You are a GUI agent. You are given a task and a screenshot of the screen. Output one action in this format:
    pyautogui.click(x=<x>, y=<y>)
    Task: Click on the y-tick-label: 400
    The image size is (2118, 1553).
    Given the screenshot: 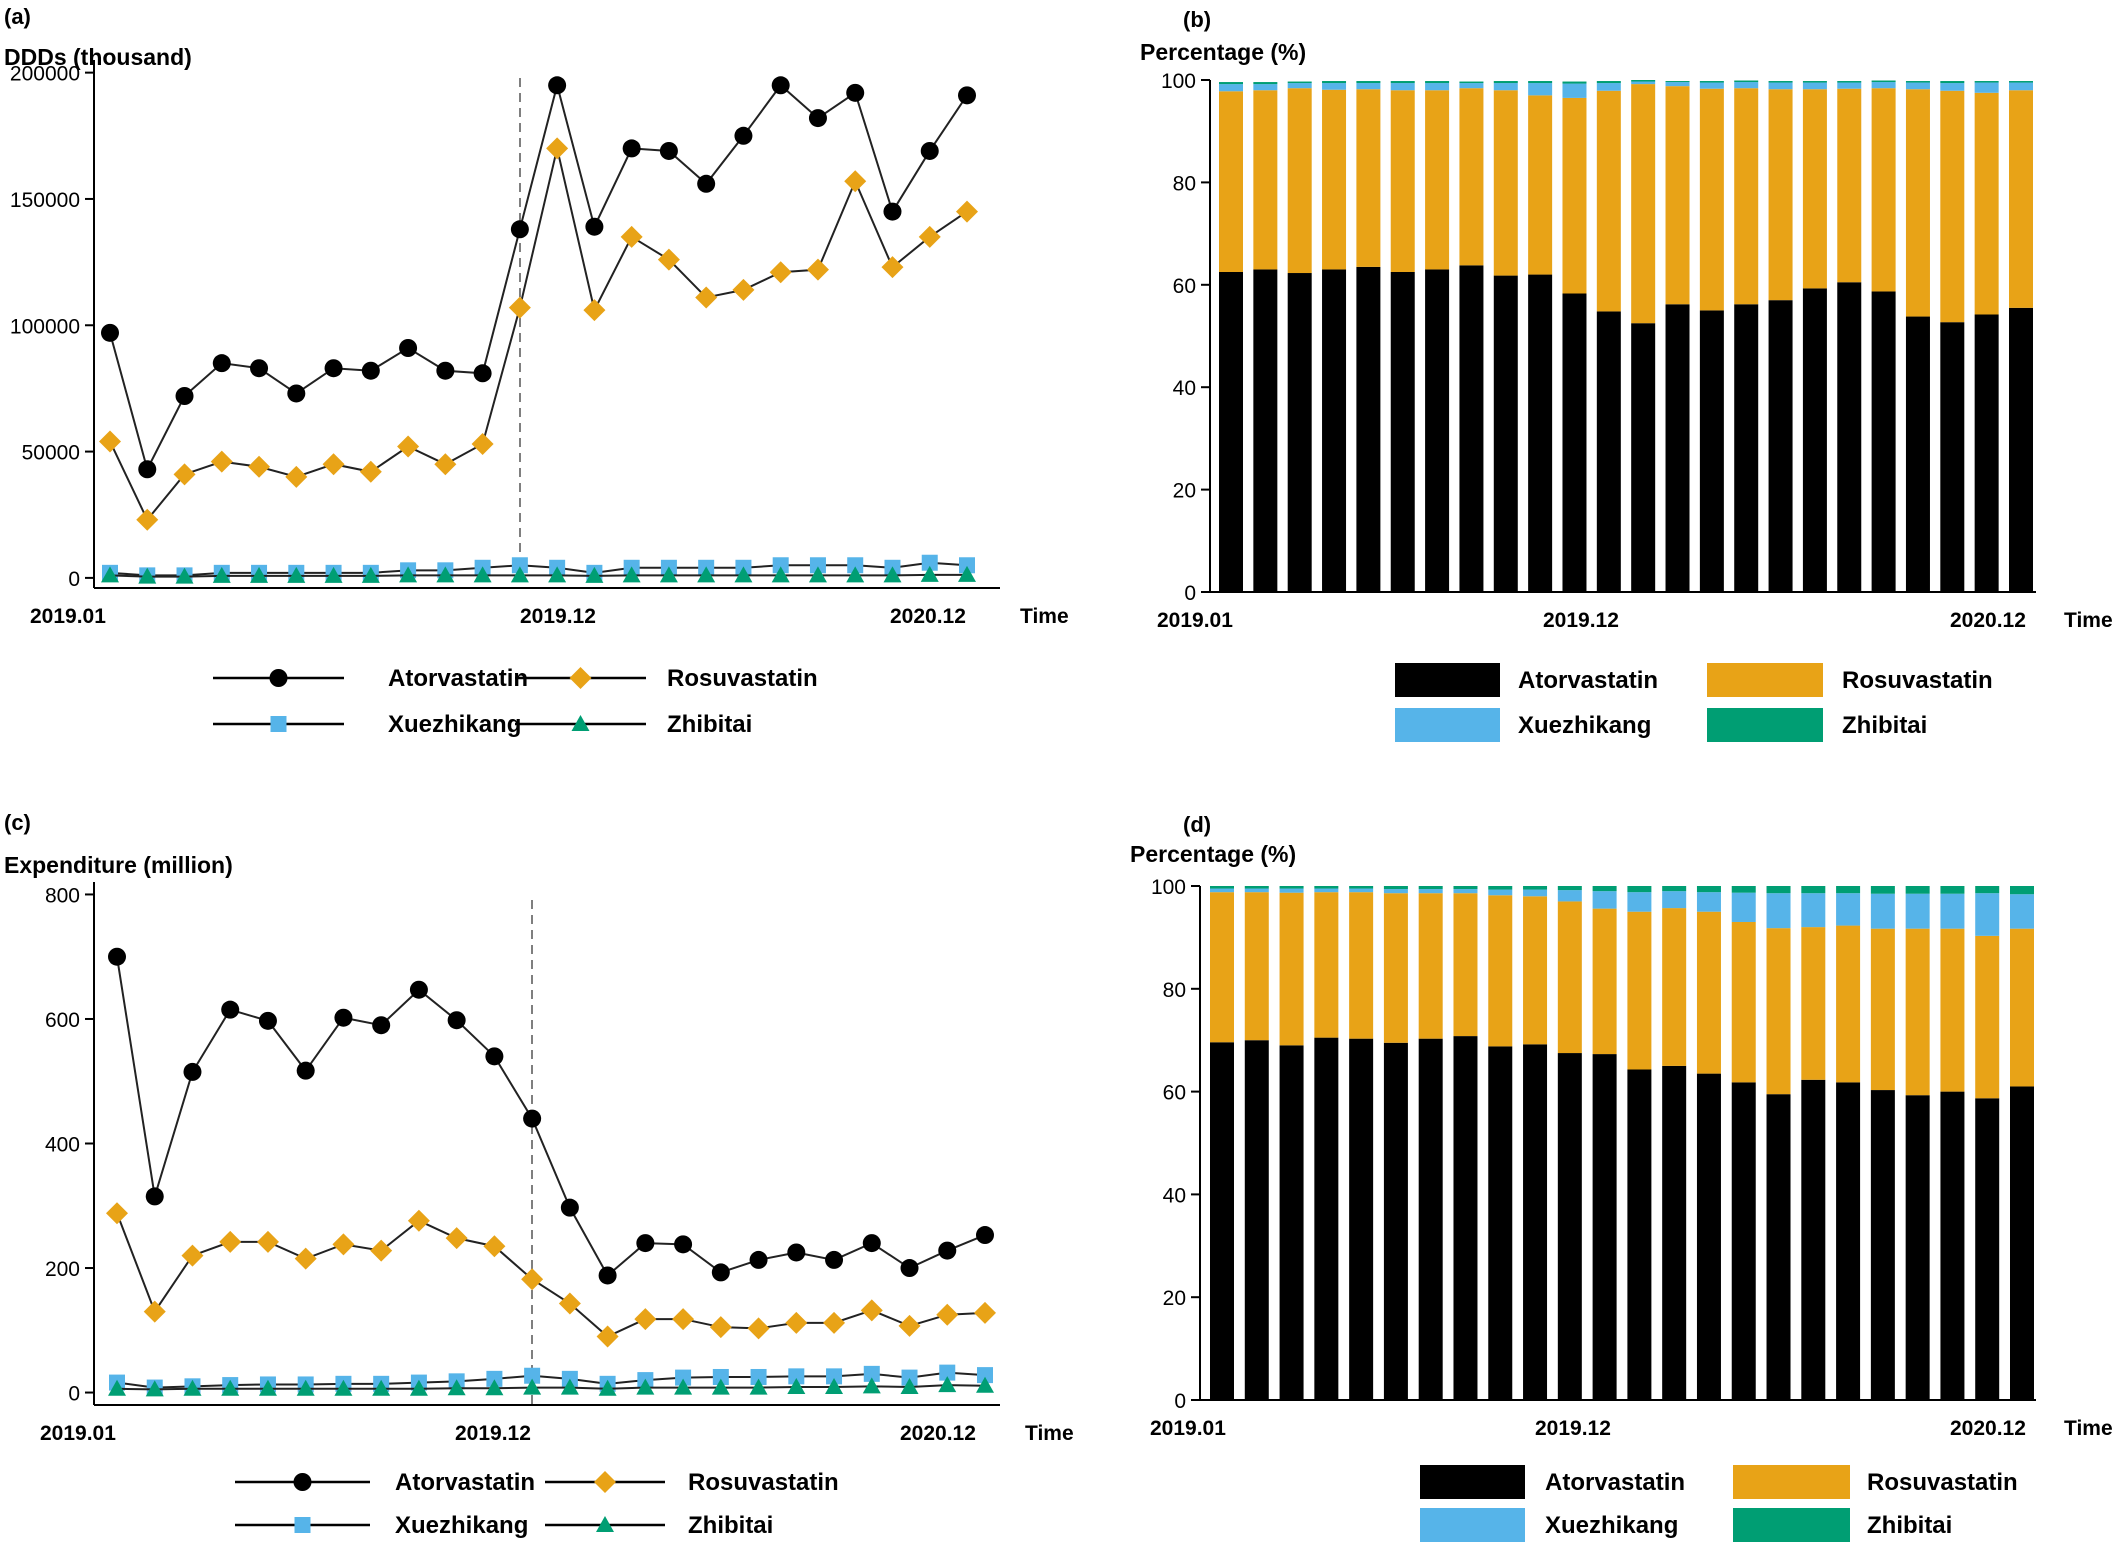 What is the action you would take?
    pyautogui.click(x=62, y=1145)
    